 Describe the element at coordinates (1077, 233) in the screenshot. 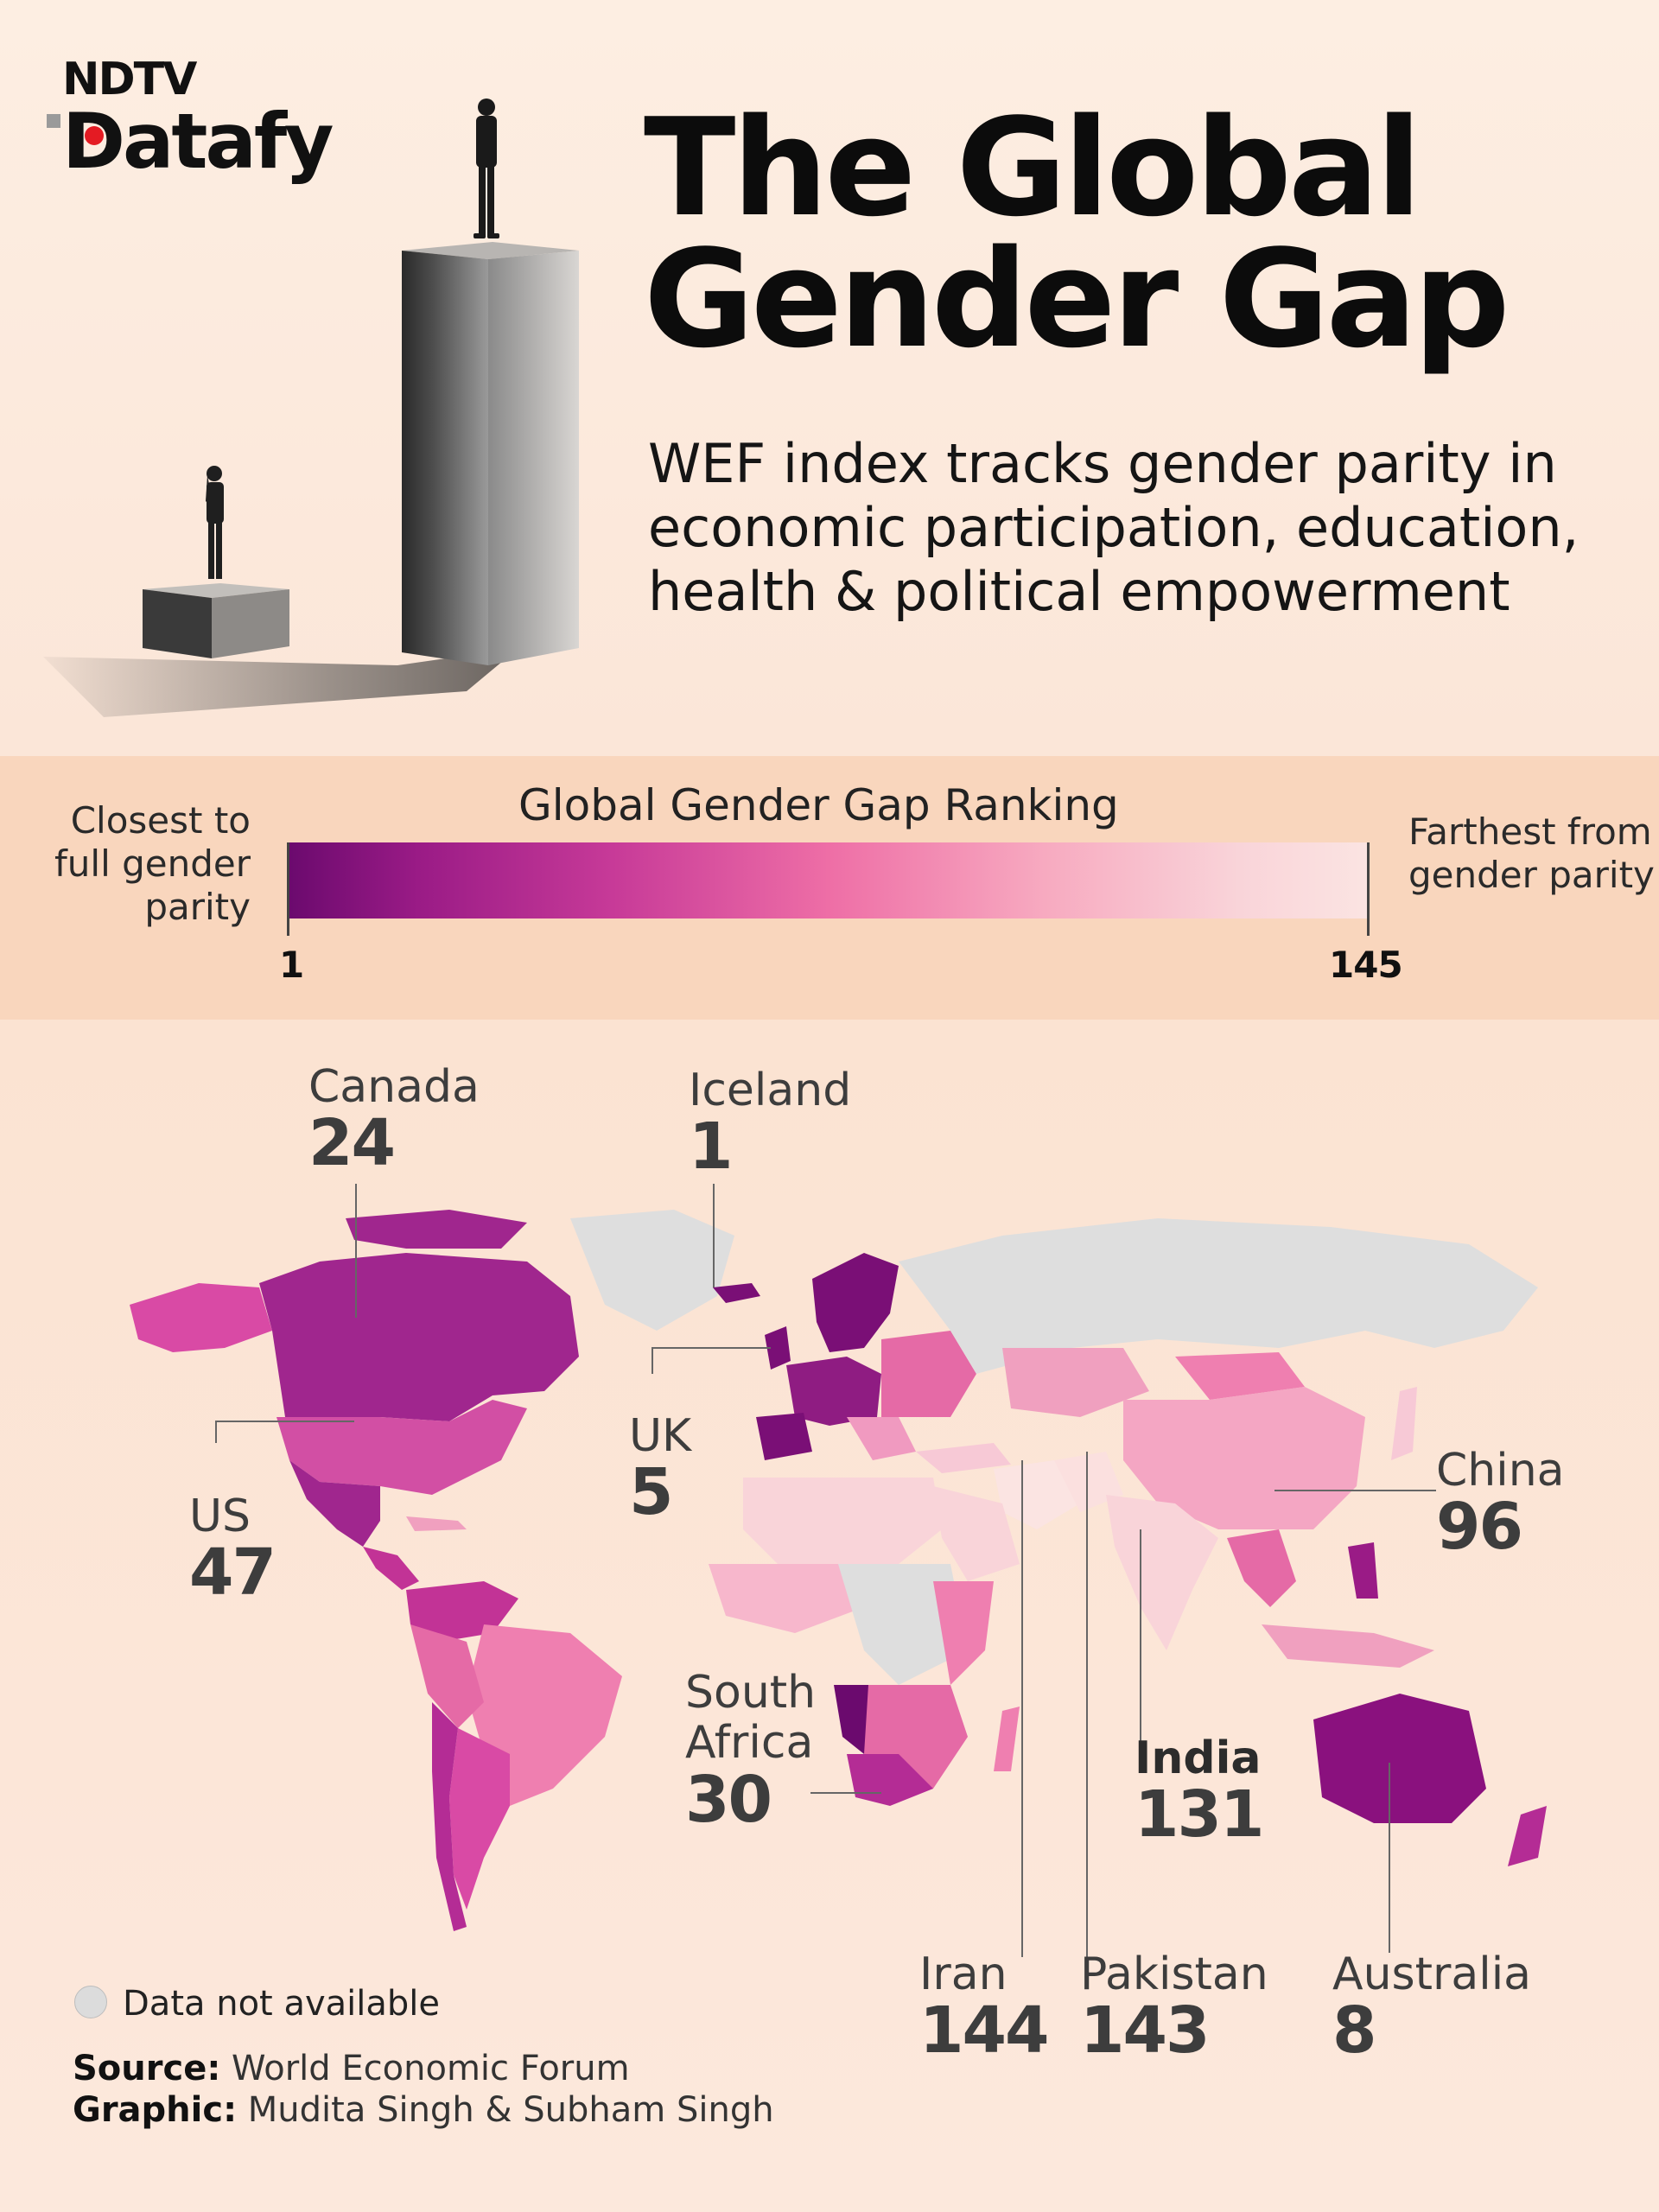

I see `page-title: The Global Gender Gap` at that location.